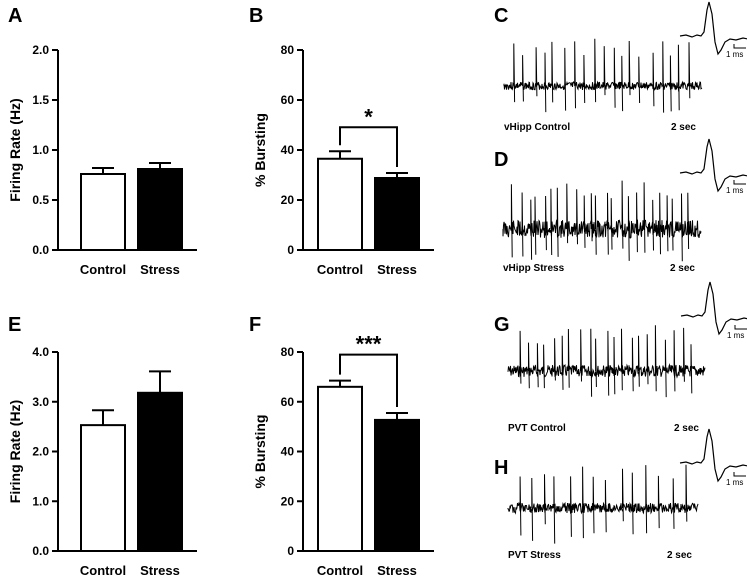 This screenshot has width=747, height=579. I want to click on y-axis-title-e: Firing Rate (Hz), so click(15, 451).